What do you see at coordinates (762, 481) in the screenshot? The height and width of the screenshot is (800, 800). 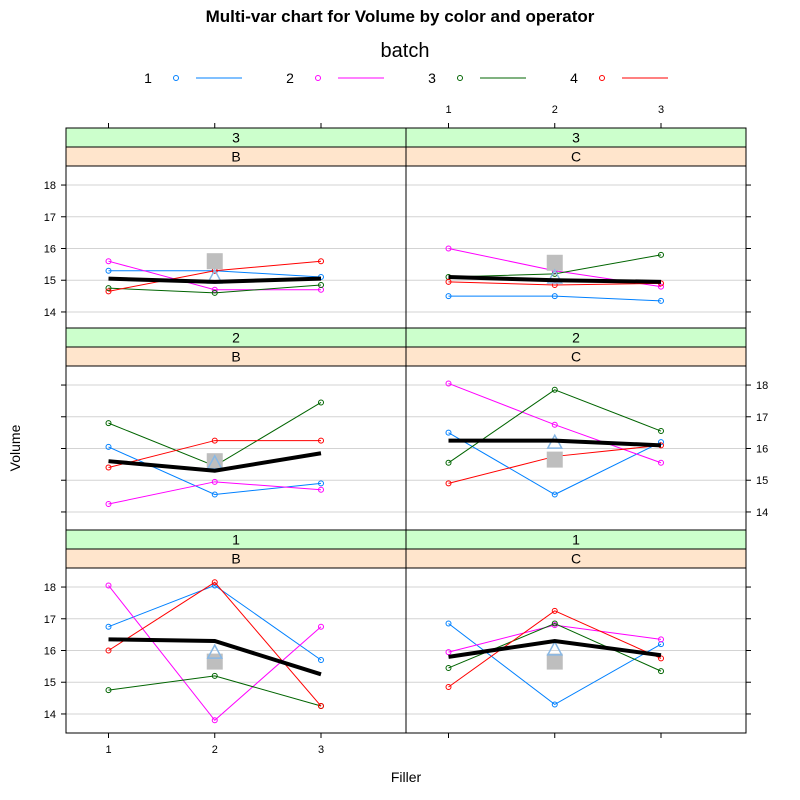 I see `y-tick-label: 15` at bounding box center [762, 481].